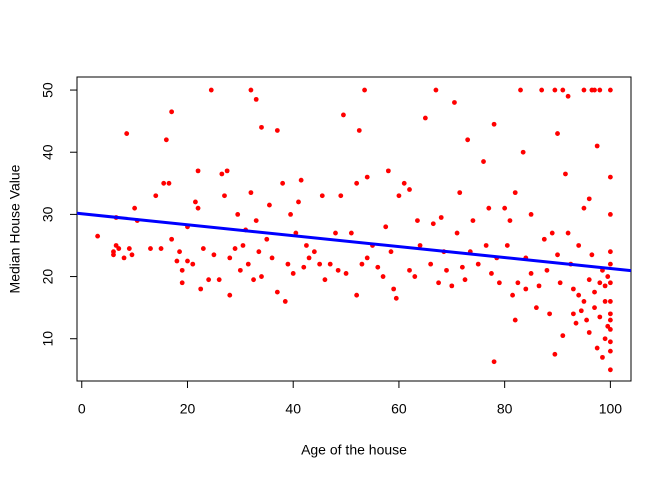 Image resolution: width=672 pixels, height=480 pixels. I want to click on x-axis-label: Age of the house, so click(354, 450).